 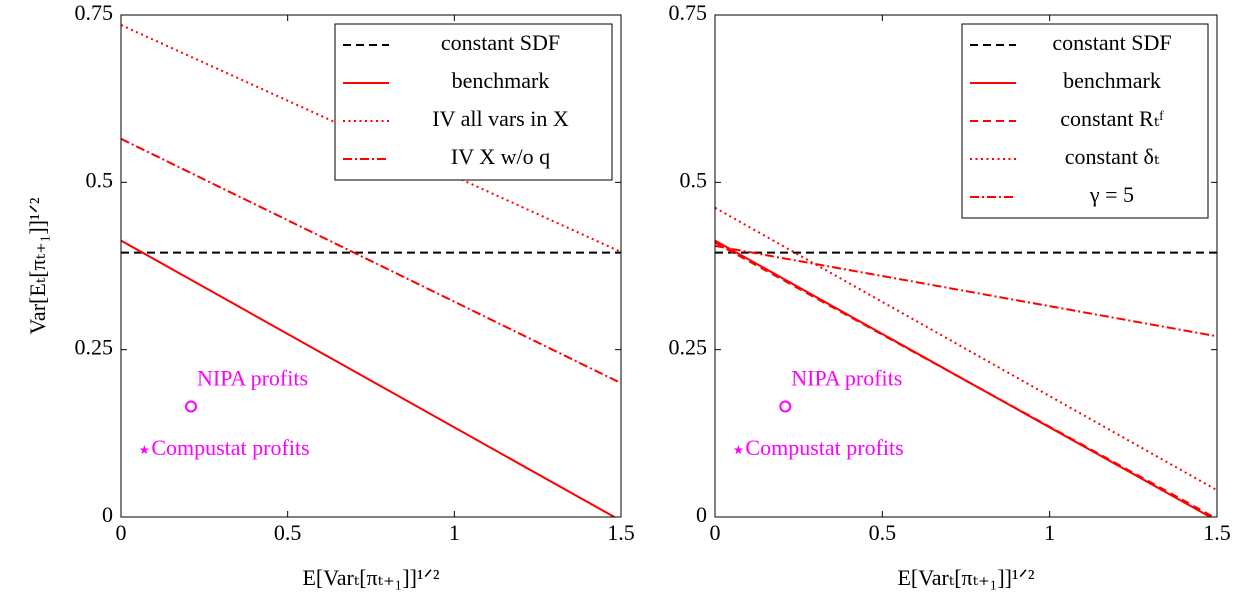 What do you see at coordinates (966, 291) in the screenshot?
I see `series-line` at bounding box center [966, 291].